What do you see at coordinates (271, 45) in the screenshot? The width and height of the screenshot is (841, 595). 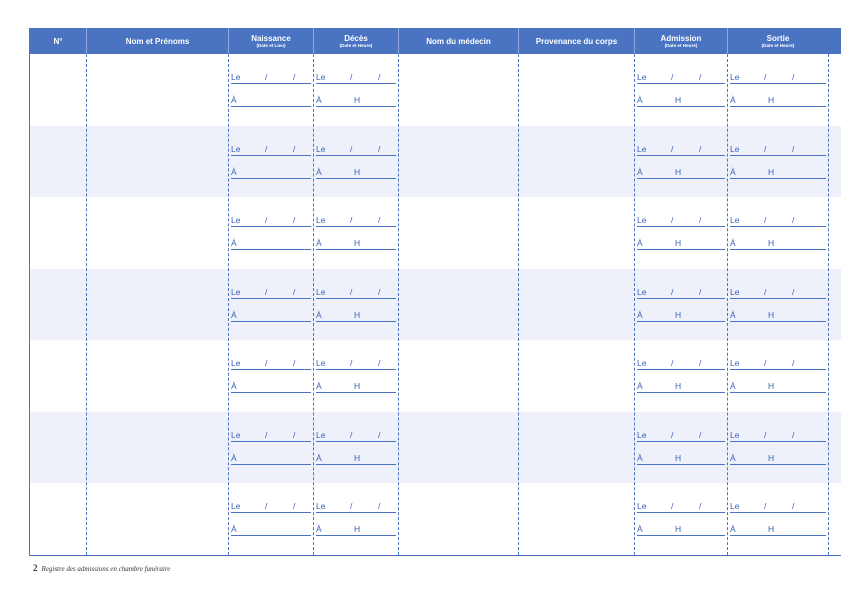 I see `header-subtitle: (Date et Lieu)` at bounding box center [271, 45].